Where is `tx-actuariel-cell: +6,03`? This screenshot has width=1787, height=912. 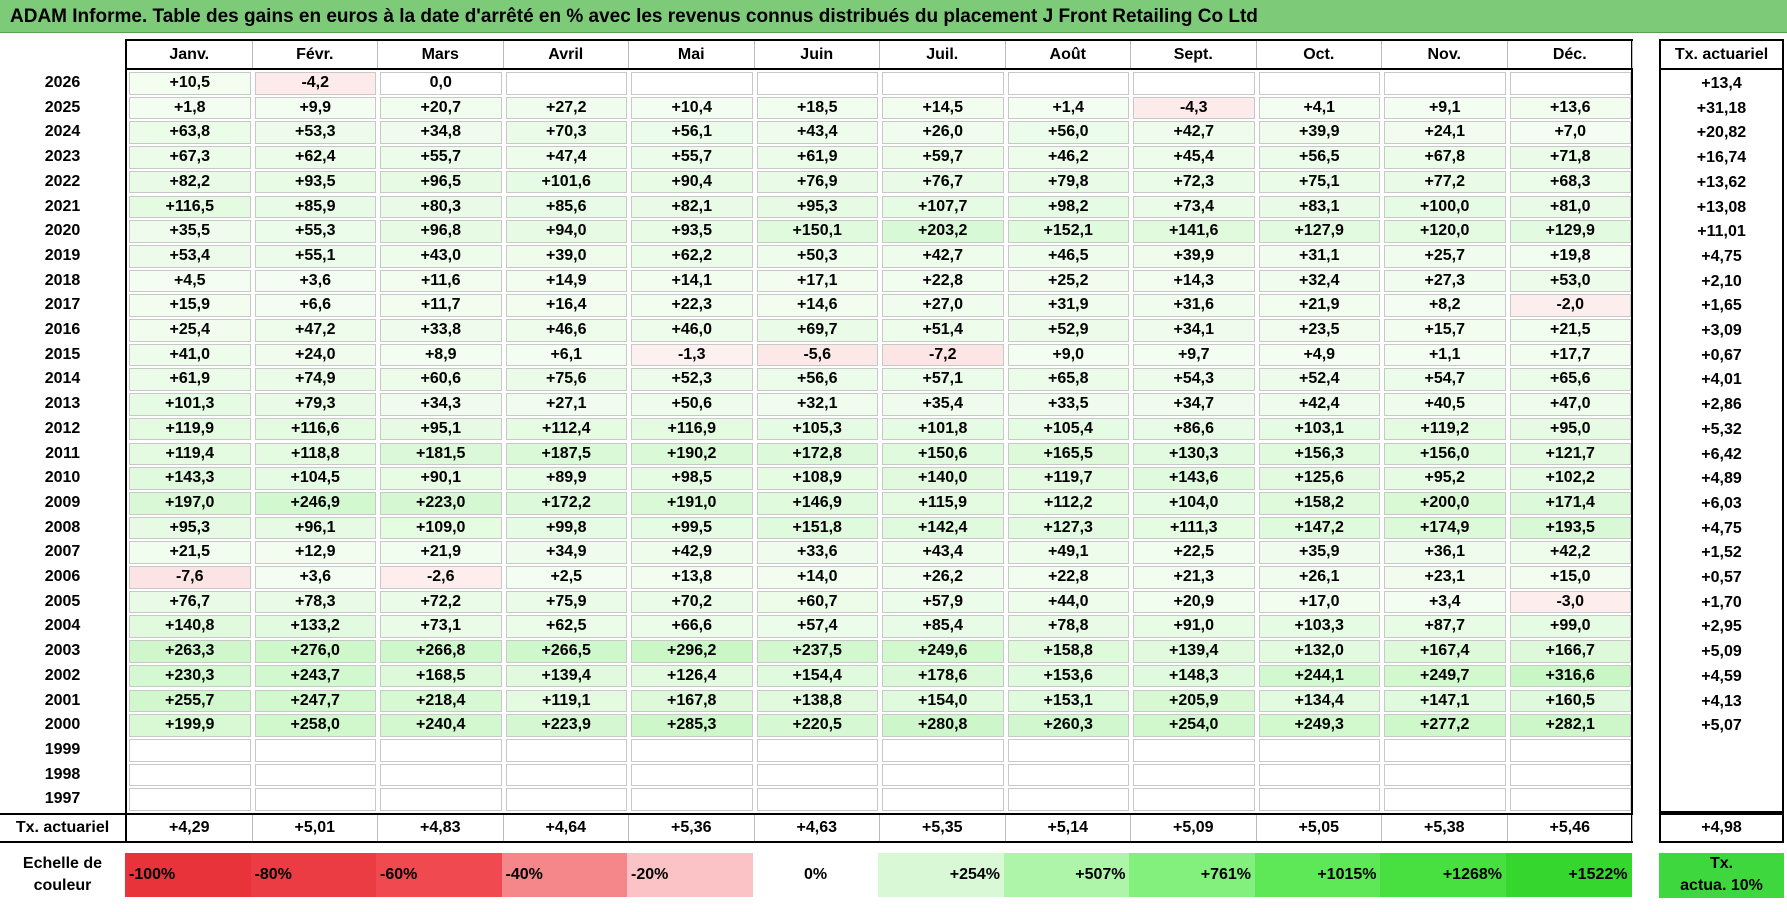 tx-actuariel-cell: +6,03 is located at coordinates (1721, 503).